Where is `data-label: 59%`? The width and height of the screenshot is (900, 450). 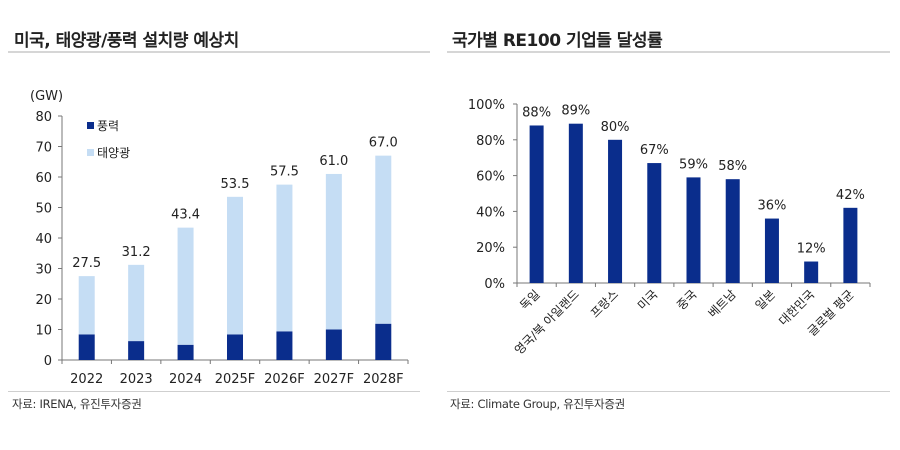
data-label: 59% is located at coordinates (693, 164).